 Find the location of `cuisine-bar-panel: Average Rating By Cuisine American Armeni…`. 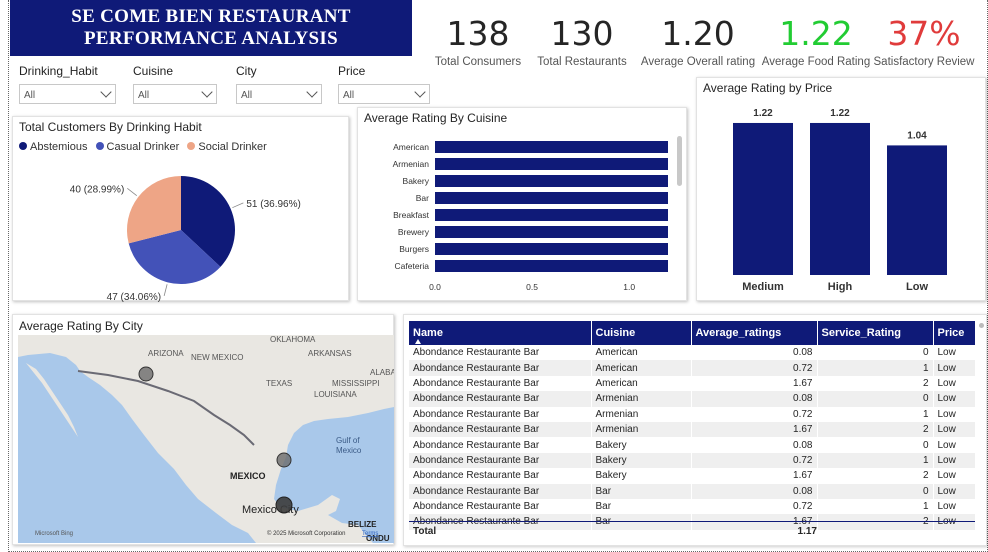

cuisine-bar-panel: Average Rating By Cuisine American Armeni… is located at coordinates (522, 204).